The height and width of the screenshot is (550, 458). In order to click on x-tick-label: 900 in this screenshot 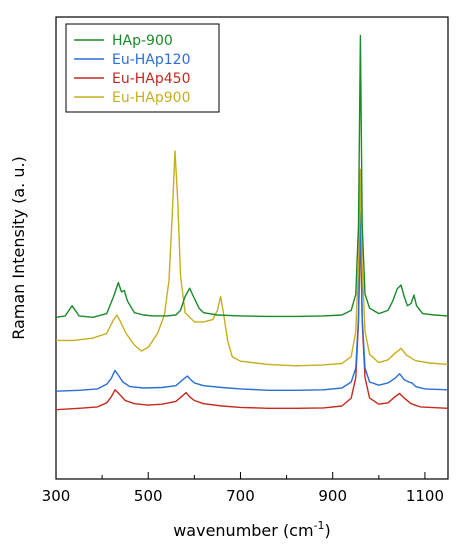, I will do `click(332, 496)`.